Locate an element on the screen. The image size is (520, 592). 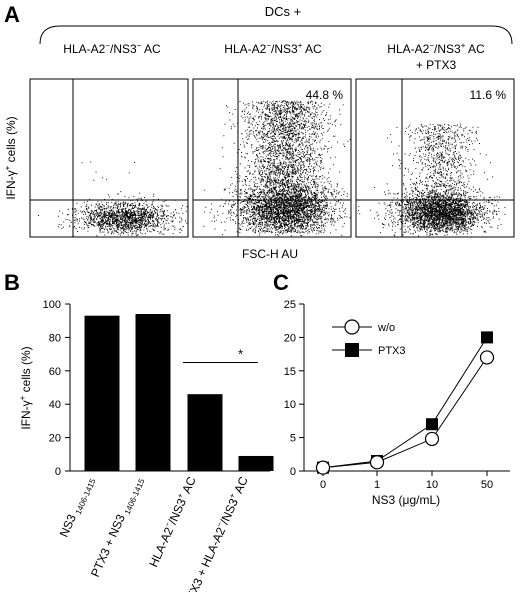
panel-letter-c: C is located at coordinates (281, 282).